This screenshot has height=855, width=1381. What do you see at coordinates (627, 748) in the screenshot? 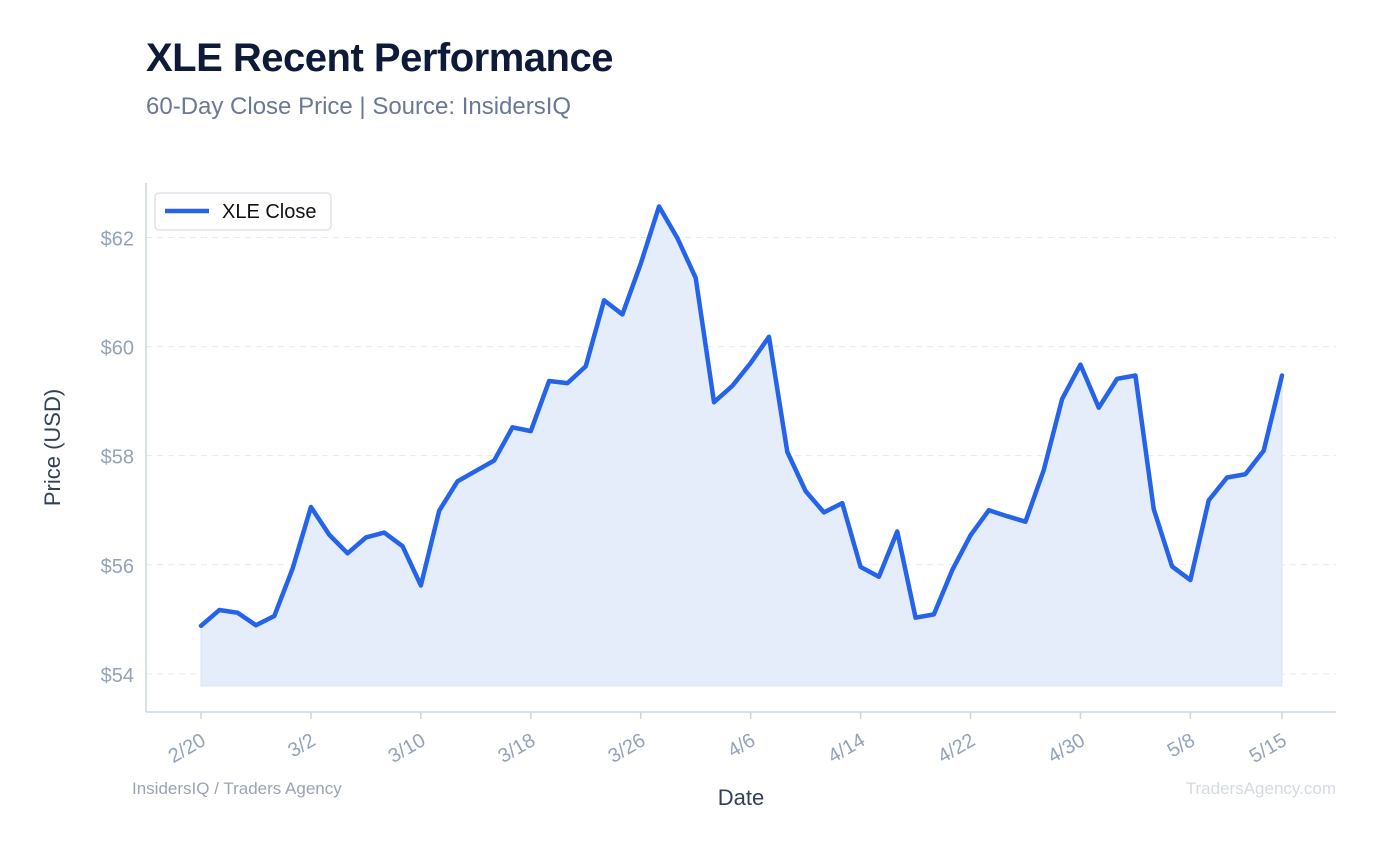
I see `x-tick-label: 3/26` at bounding box center [627, 748].